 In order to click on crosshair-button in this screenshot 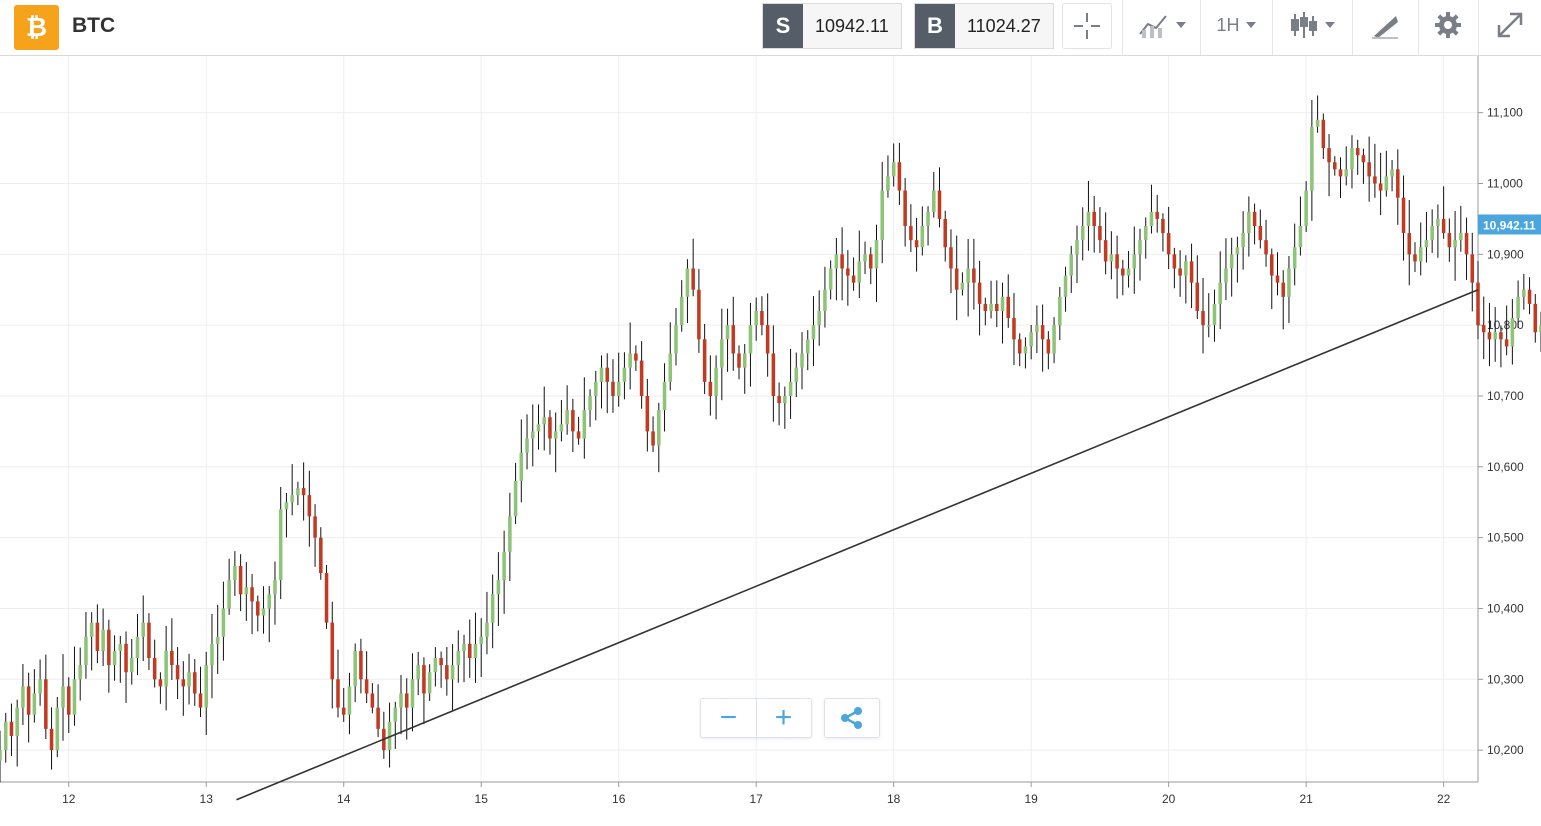, I will do `click(1087, 26)`.